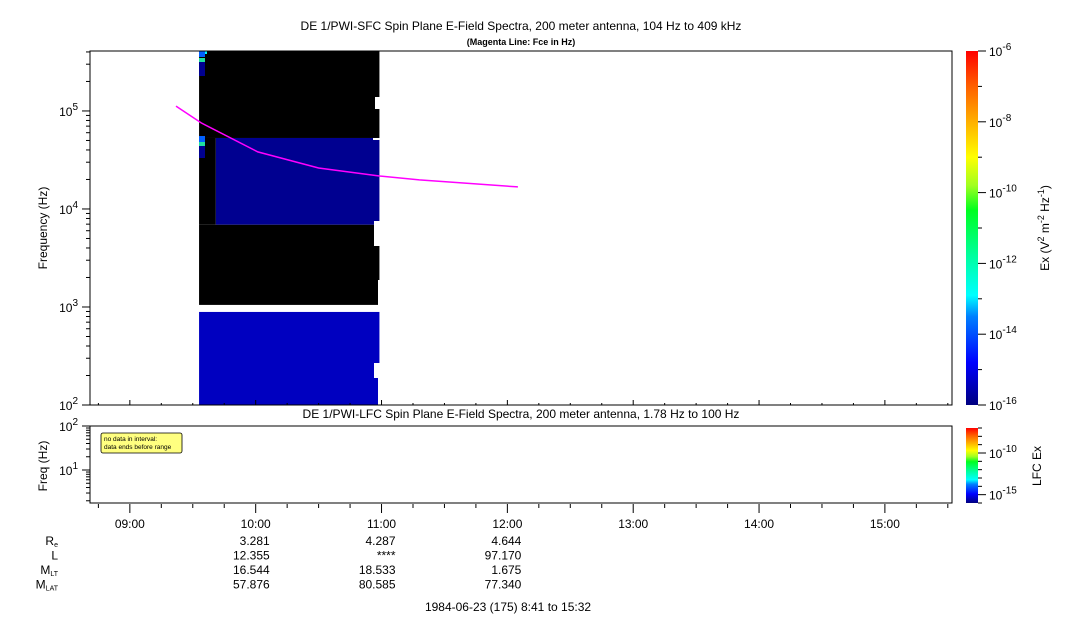 The image size is (1083, 625). What do you see at coordinates (503, 556) in the screenshot?
I see `ephemeris-value: 97.170` at bounding box center [503, 556].